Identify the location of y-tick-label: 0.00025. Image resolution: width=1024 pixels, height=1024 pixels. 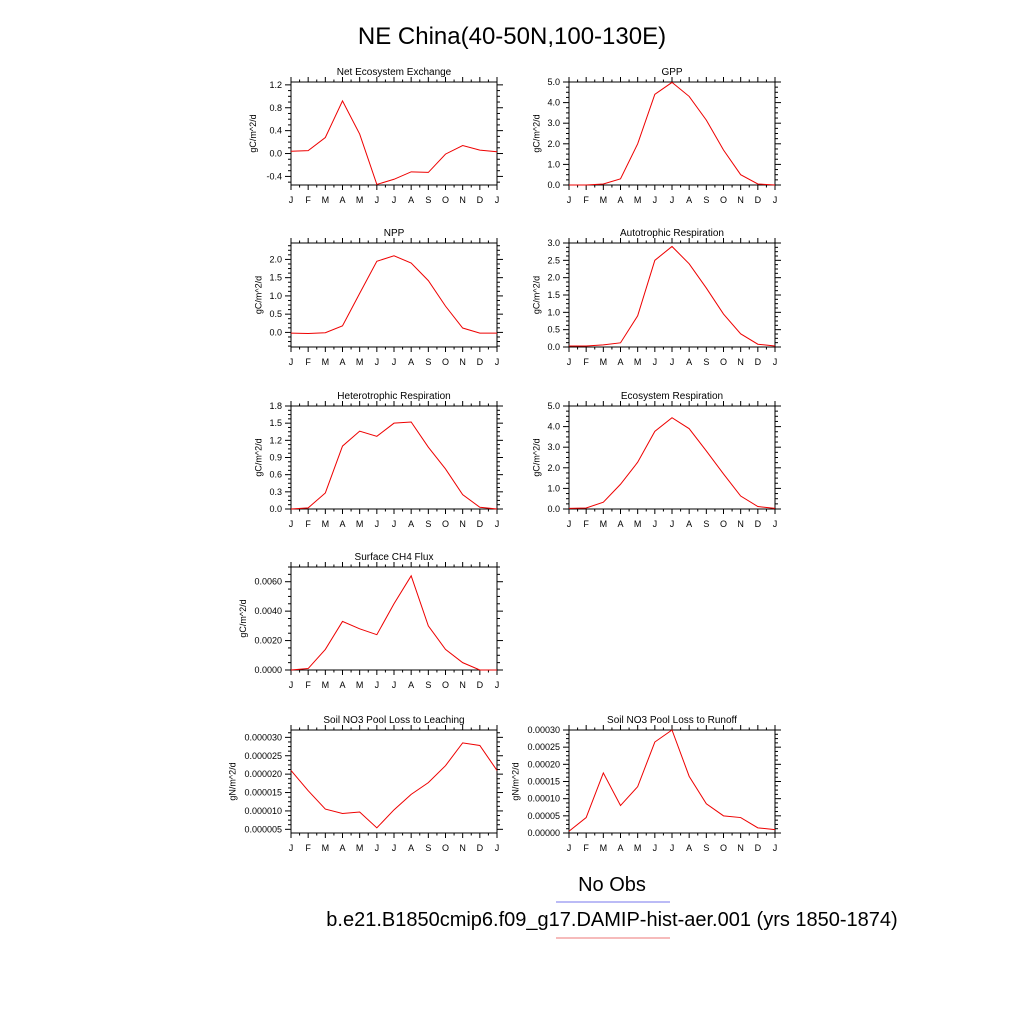
(543, 747).